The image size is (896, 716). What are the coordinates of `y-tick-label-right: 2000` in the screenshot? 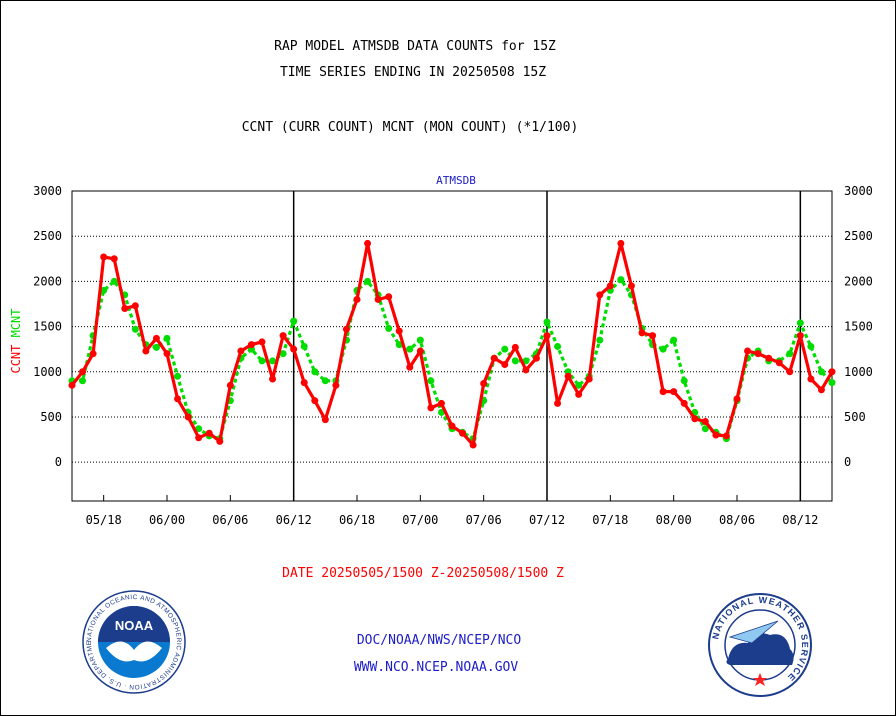 It's located at (858, 281).